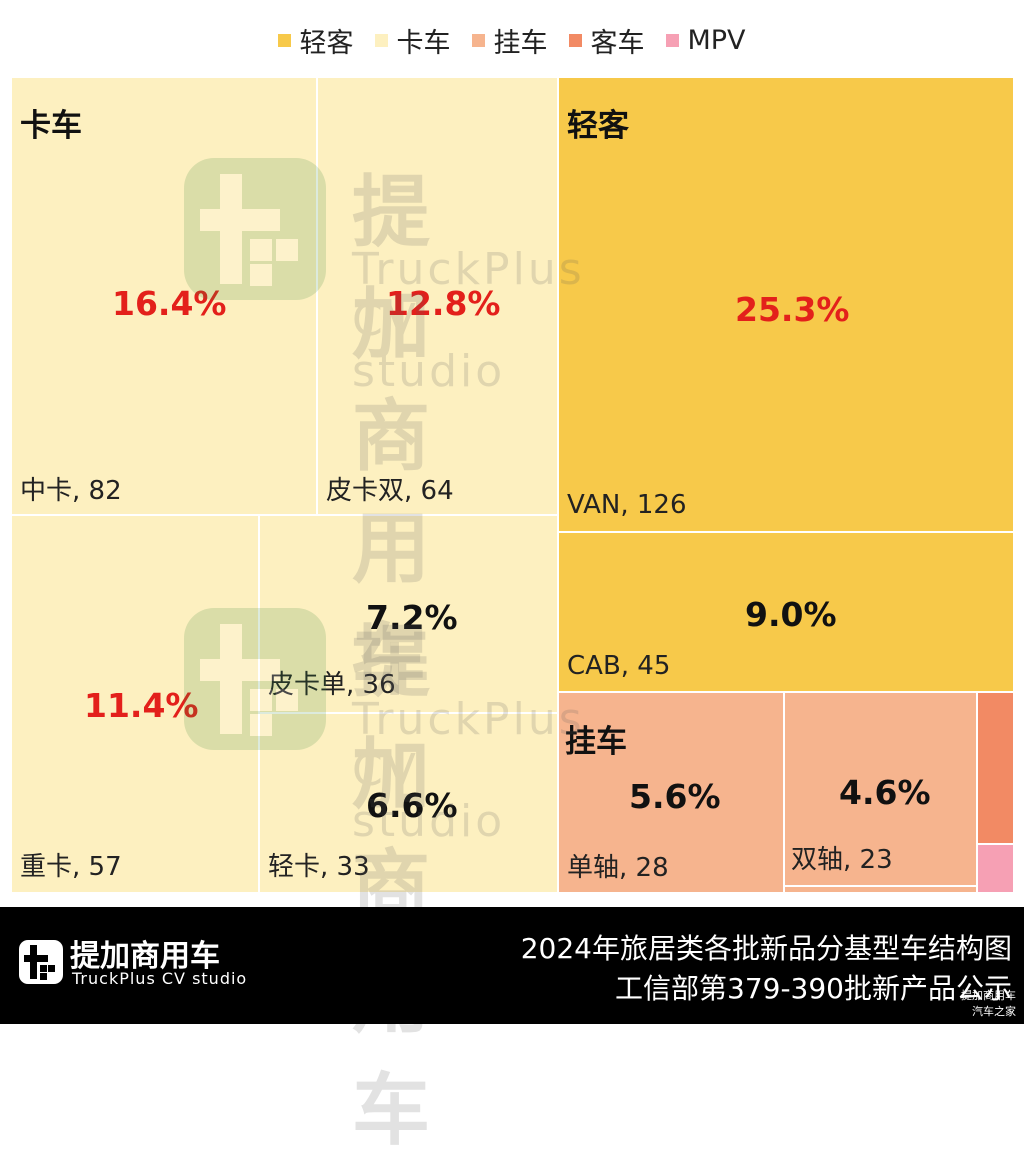 The height and width of the screenshot is (1160, 1024). What do you see at coordinates (619, 666) in the screenshot?
I see `tile-cab-label: CAB, 45` at bounding box center [619, 666].